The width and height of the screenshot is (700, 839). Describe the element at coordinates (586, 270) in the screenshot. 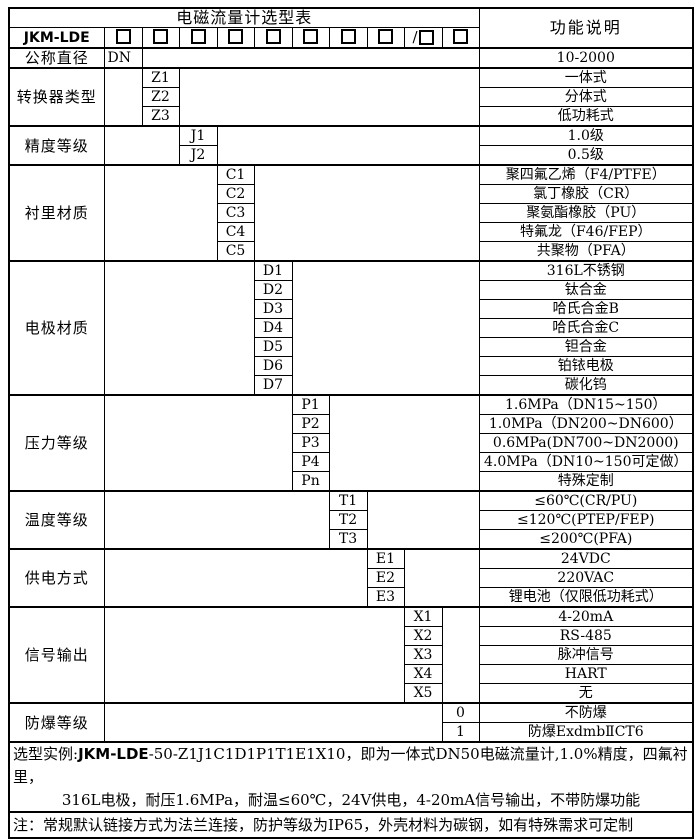

I see `desc-cell: 316L不锈钢` at that location.